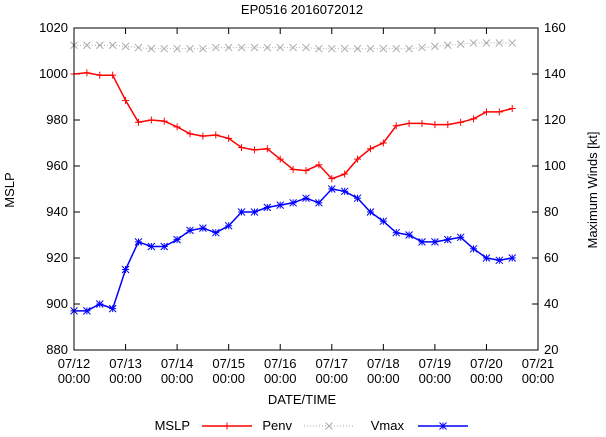  Describe the element at coordinates (435, 363) in the screenshot. I see `x-tick-label: 07/19` at that location.